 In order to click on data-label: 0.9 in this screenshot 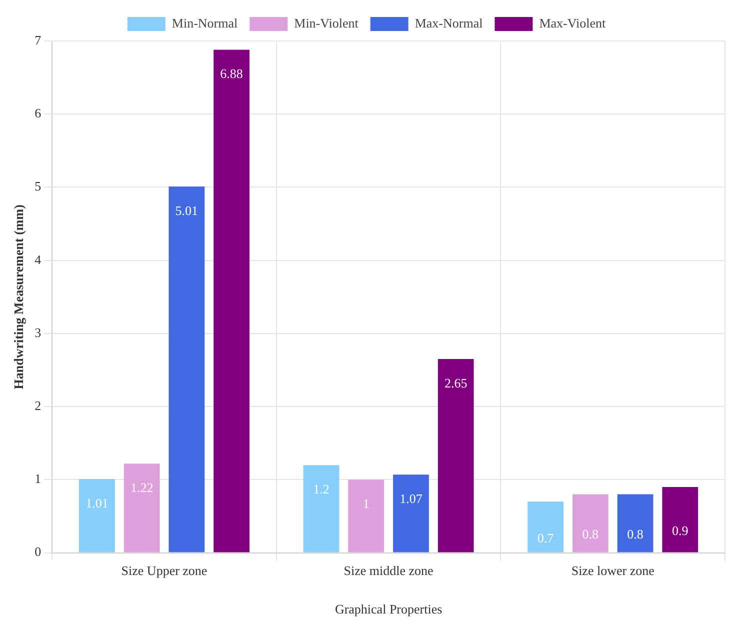, I will do `click(680, 530)`.